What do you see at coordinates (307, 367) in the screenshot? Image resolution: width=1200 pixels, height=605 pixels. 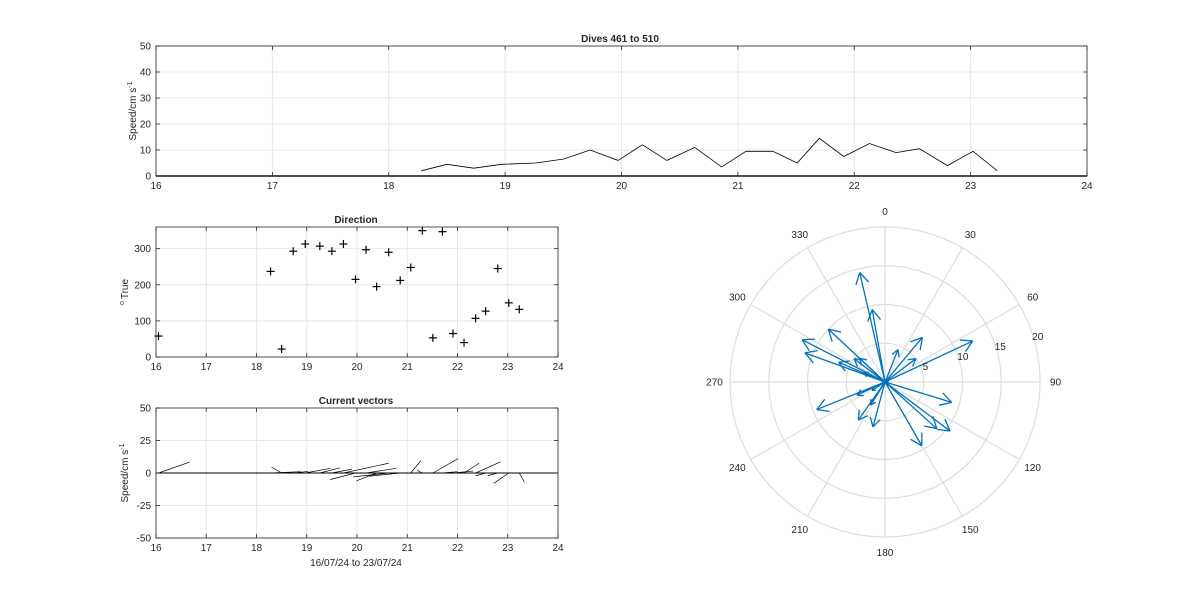 I see `direction-panel-xtick-label: 19` at bounding box center [307, 367].